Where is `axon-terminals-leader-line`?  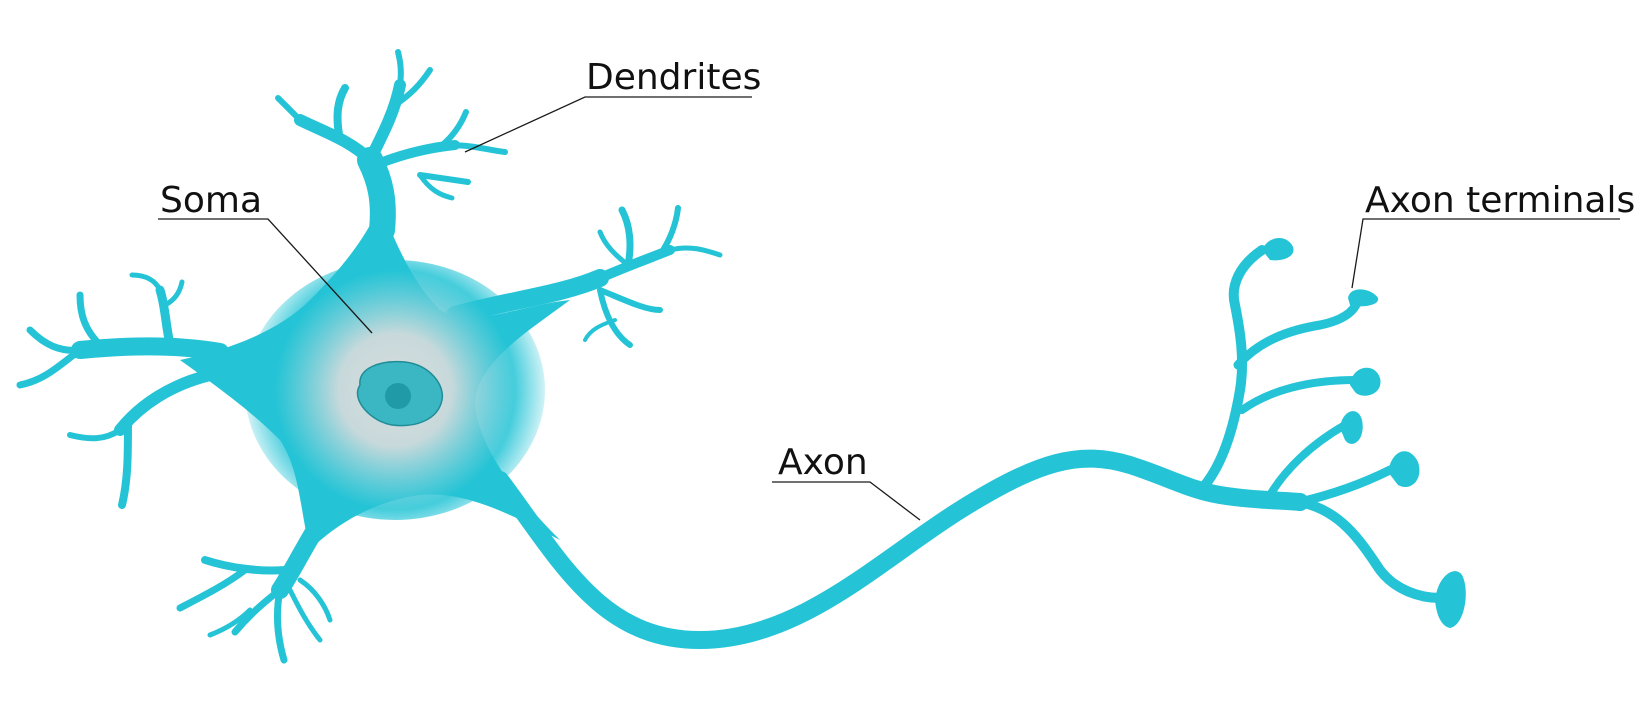
axon-terminals-leader-line is located at coordinates (1485, 253).